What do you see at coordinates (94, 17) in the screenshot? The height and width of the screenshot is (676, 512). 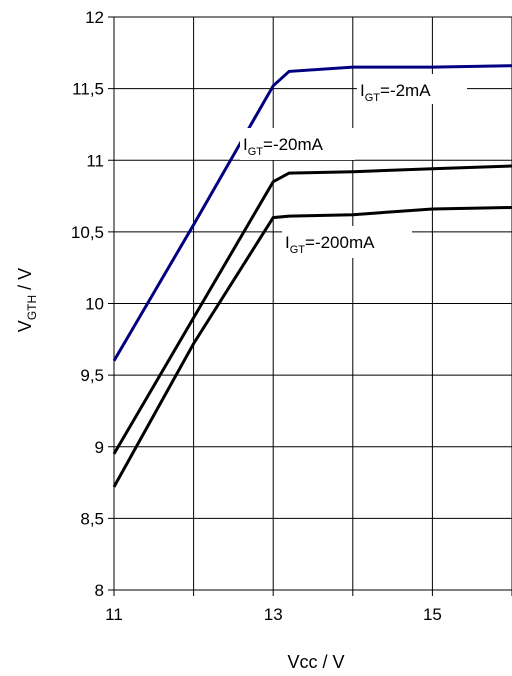 I see `y-tick-label: 12` at bounding box center [94, 17].